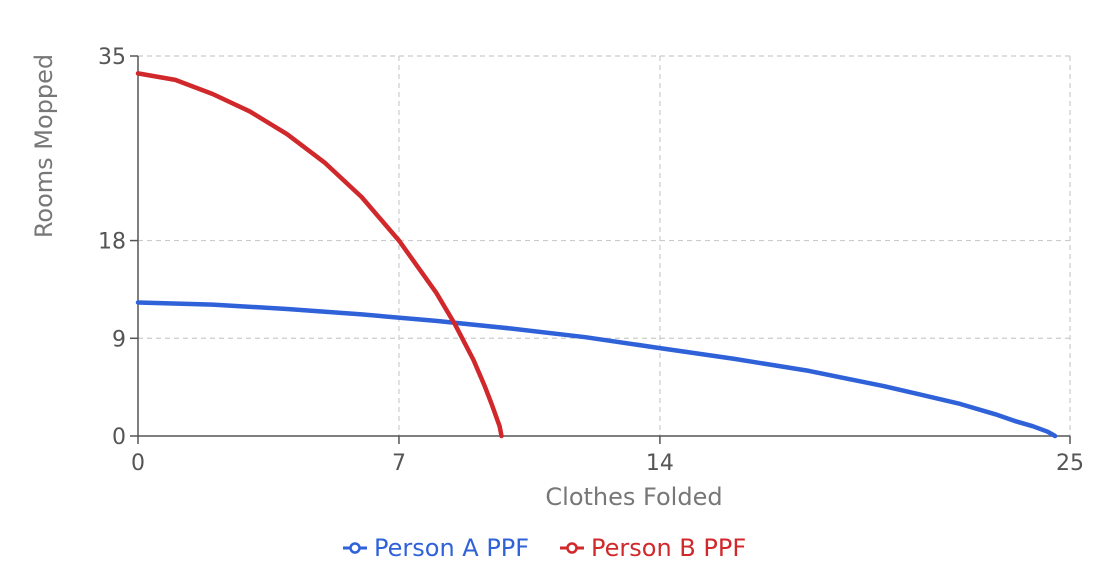 The image size is (1116, 581). I want to click on legend-item-person-b: Person B PPF, so click(653, 548).